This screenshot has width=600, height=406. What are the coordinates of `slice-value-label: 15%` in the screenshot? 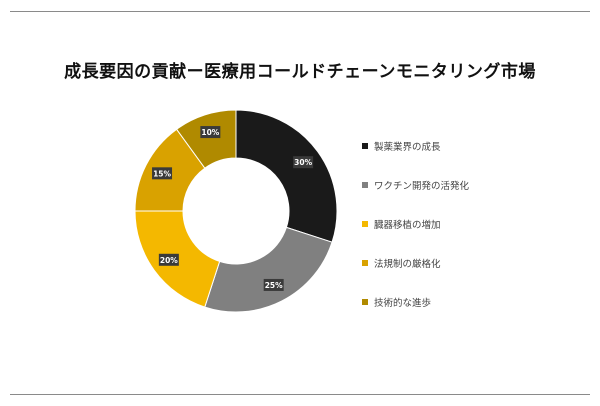 It's located at (162, 173).